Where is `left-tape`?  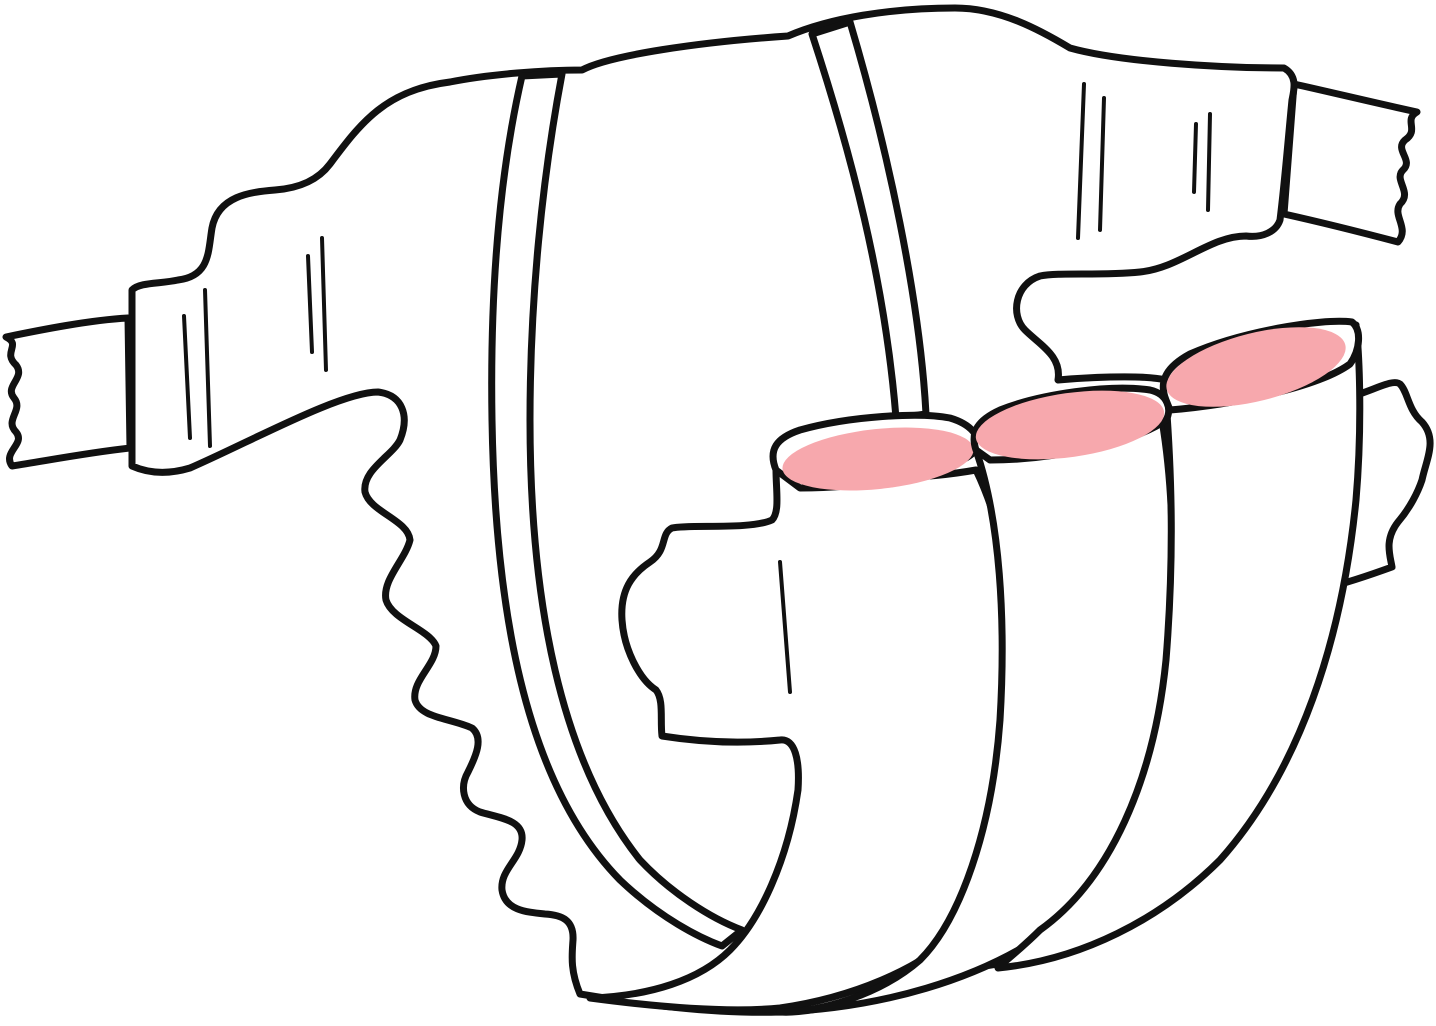
left-tape is located at coordinates (68, 392).